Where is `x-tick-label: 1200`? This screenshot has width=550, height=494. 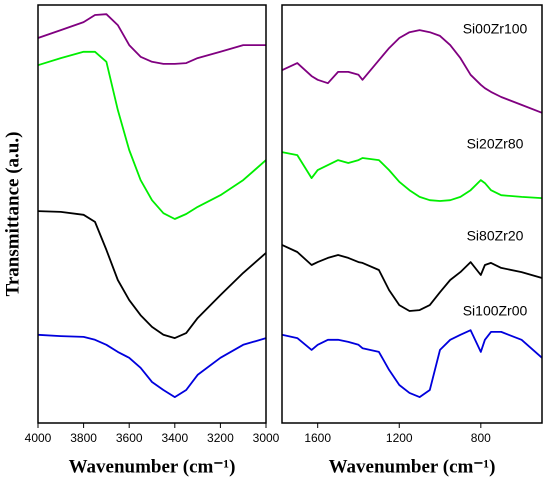
x-tick-label: 1200 is located at coordinates (399, 438).